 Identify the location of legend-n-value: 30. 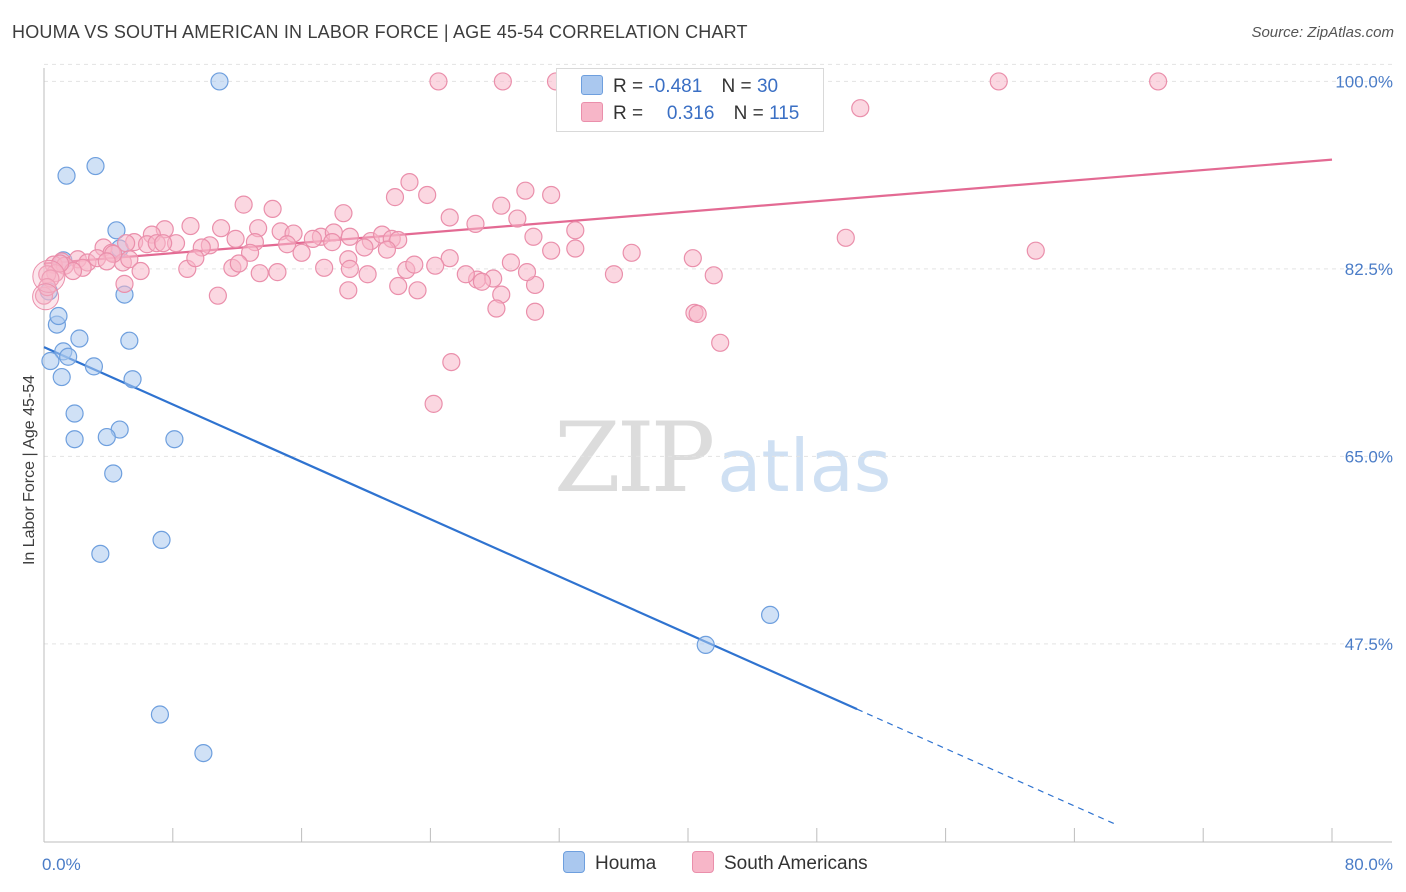
(767, 86).